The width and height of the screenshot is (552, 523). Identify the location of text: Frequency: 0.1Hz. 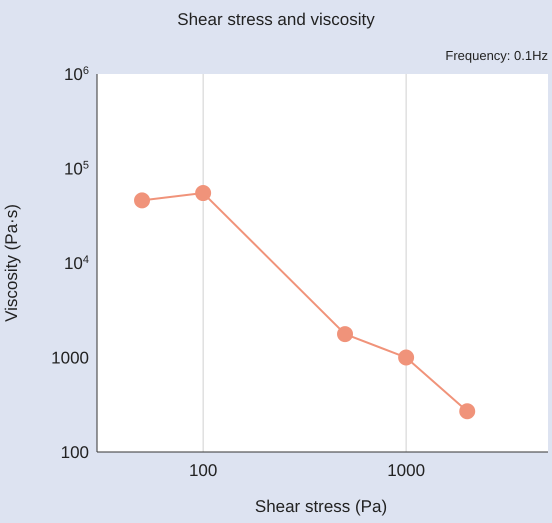
(496, 55).